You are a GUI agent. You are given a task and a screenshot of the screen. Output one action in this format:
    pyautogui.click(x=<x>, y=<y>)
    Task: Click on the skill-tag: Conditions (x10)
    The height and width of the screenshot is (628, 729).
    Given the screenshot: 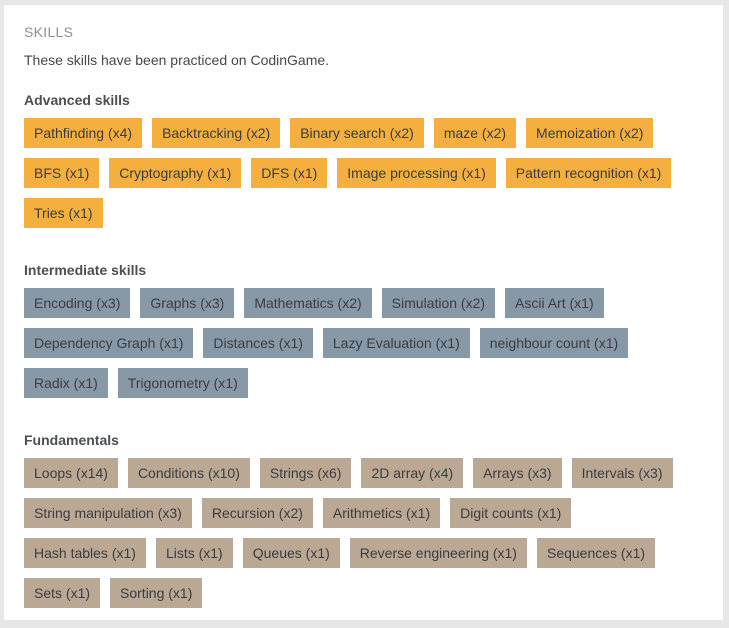 What is the action you would take?
    pyautogui.click(x=188, y=473)
    